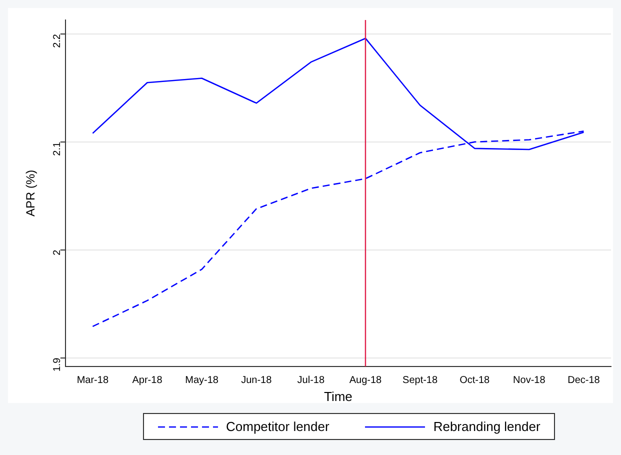  Describe the element at coordinates (58, 364) in the screenshot. I see `y-tick-label: 1.9` at that location.